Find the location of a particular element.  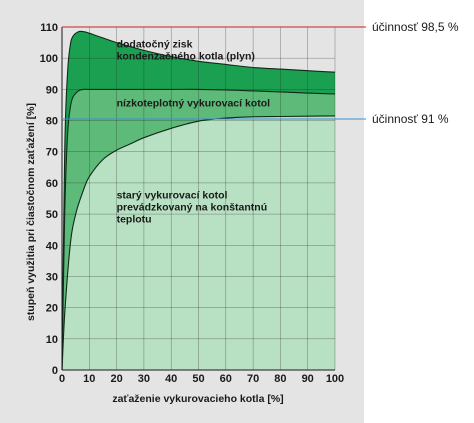

x-tick-label-80: 80 is located at coordinates (280, 379).